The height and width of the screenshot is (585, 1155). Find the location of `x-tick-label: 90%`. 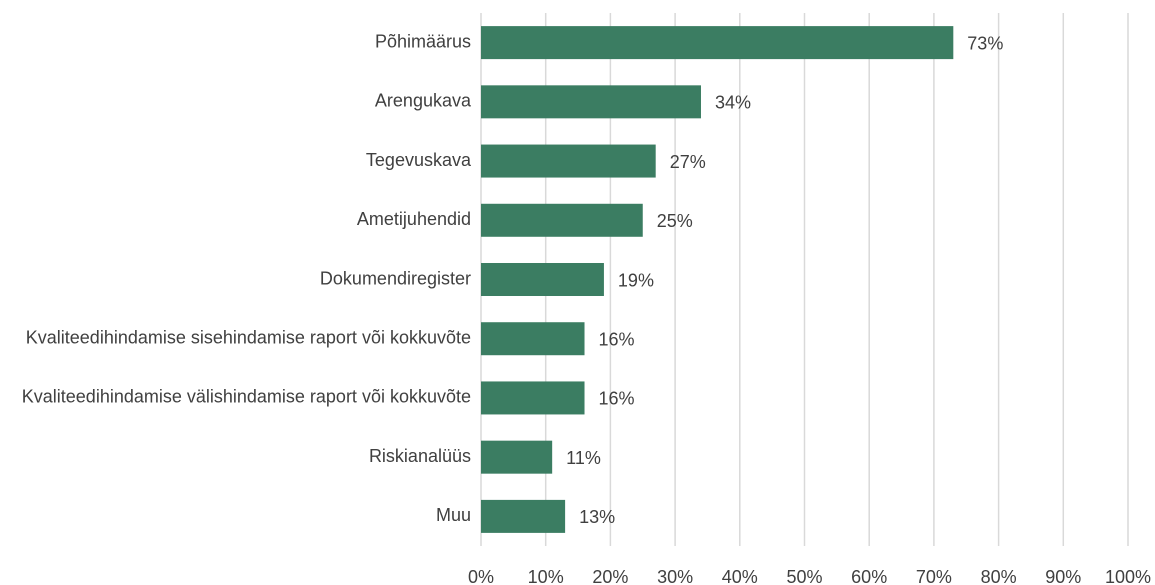

x-tick-label: 90% is located at coordinates (1063, 576).